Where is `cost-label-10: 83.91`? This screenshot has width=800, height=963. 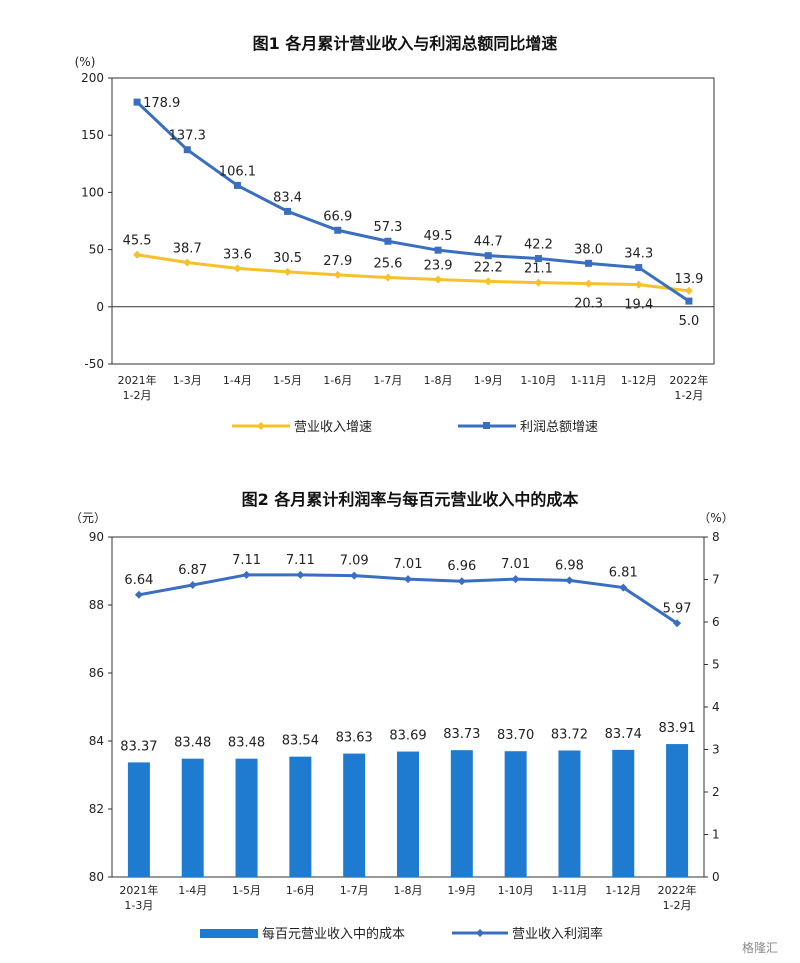
cost-label-10: 83.91 is located at coordinates (676, 728).